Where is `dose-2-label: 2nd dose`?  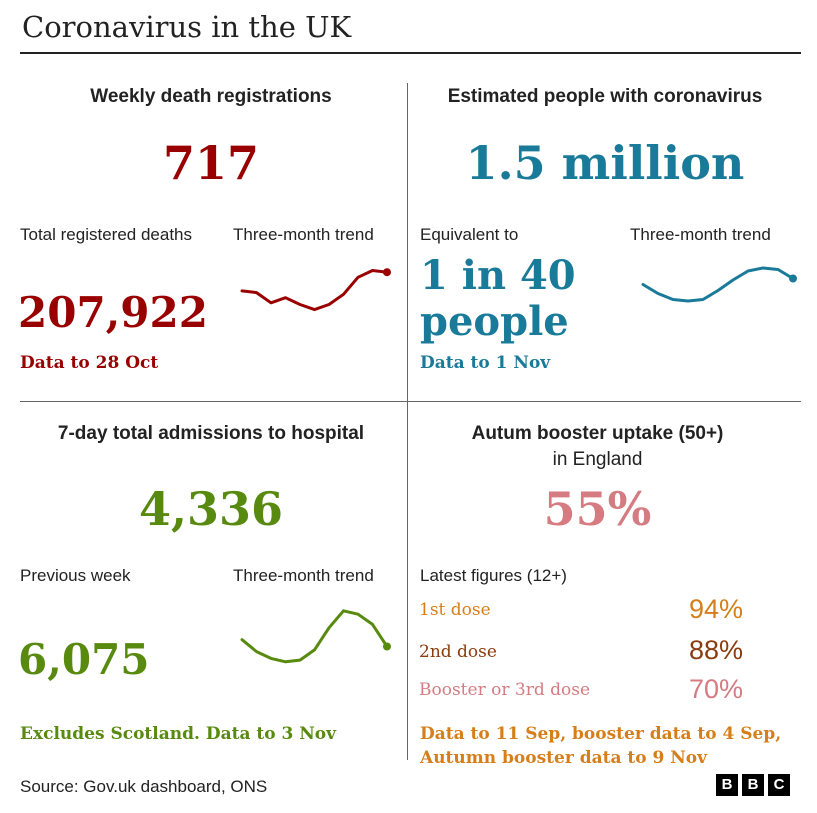
dose-2-label: 2nd dose is located at coordinates (458, 652).